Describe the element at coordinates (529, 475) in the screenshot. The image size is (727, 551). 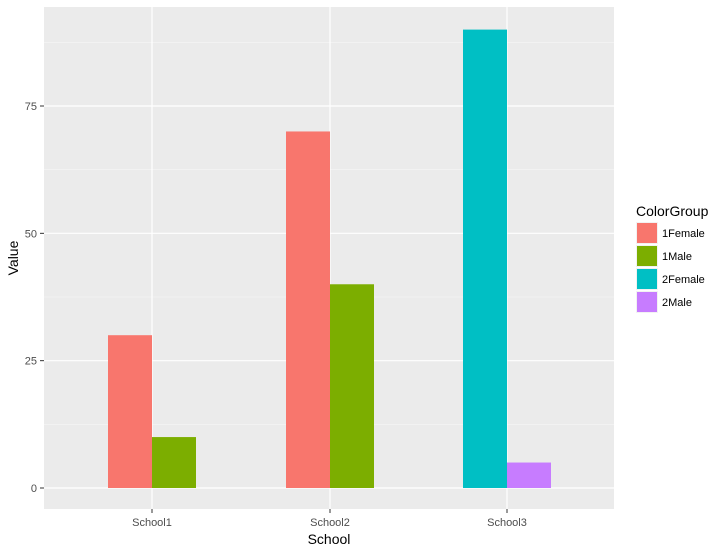
I see `bar-school3-2male` at that location.